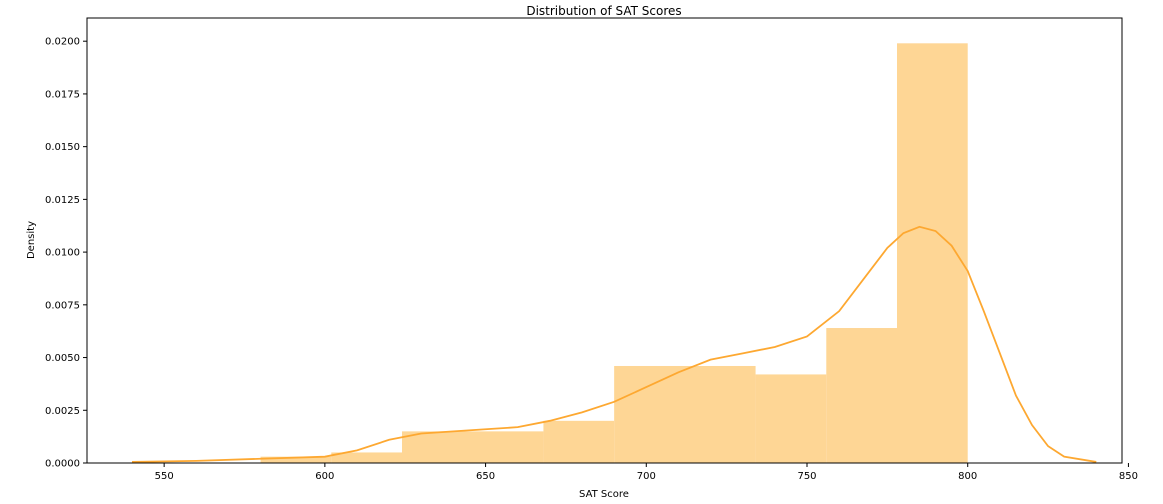 Image resolution: width=1163 pixels, height=504 pixels. Describe the element at coordinates (603, 11) in the screenshot. I see `chart-title: Distribution of SAT Scores` at that location.